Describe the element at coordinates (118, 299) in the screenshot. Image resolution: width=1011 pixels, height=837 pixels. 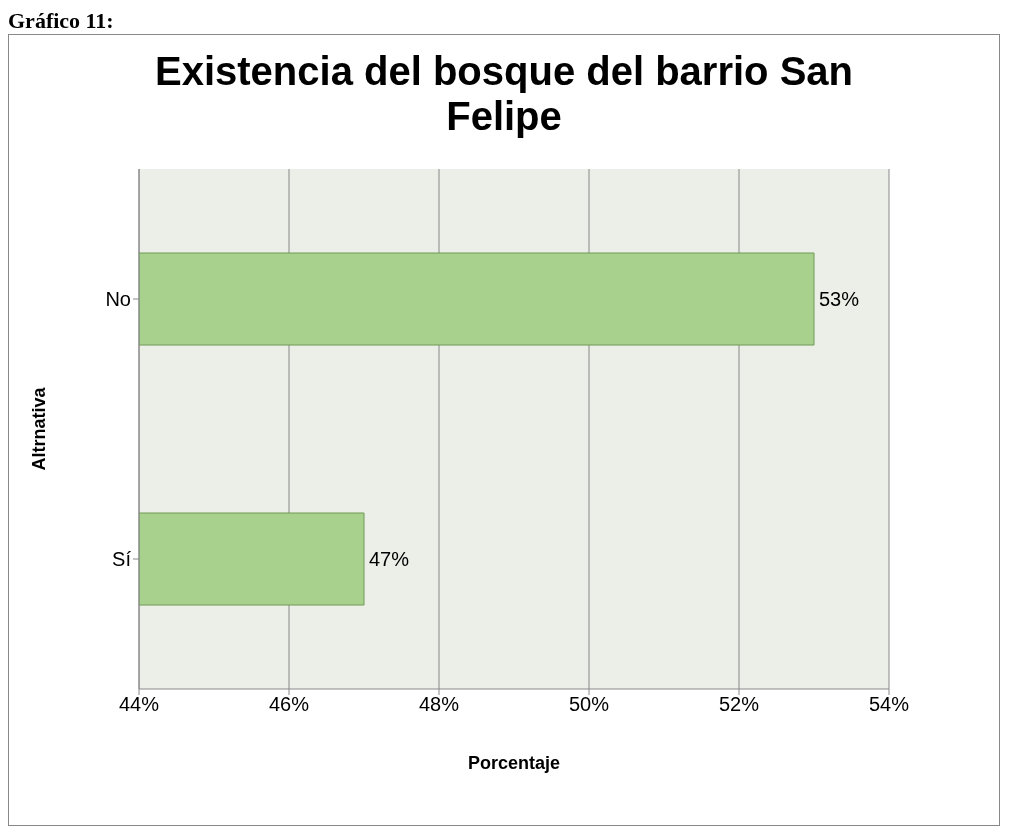
I see `y-tick-label: No` at that location.